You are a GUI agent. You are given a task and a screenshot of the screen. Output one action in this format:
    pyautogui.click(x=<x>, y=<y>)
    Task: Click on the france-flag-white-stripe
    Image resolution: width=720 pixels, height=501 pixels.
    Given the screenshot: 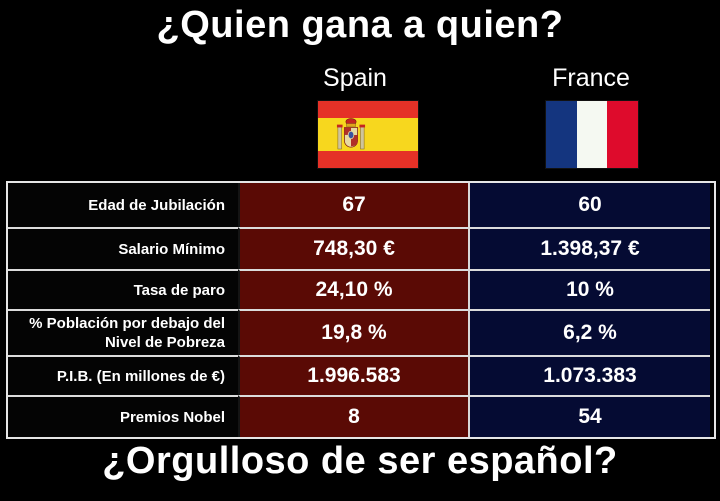 What is the action you would take?
    pyautogui.click(x=592, y=134)
    